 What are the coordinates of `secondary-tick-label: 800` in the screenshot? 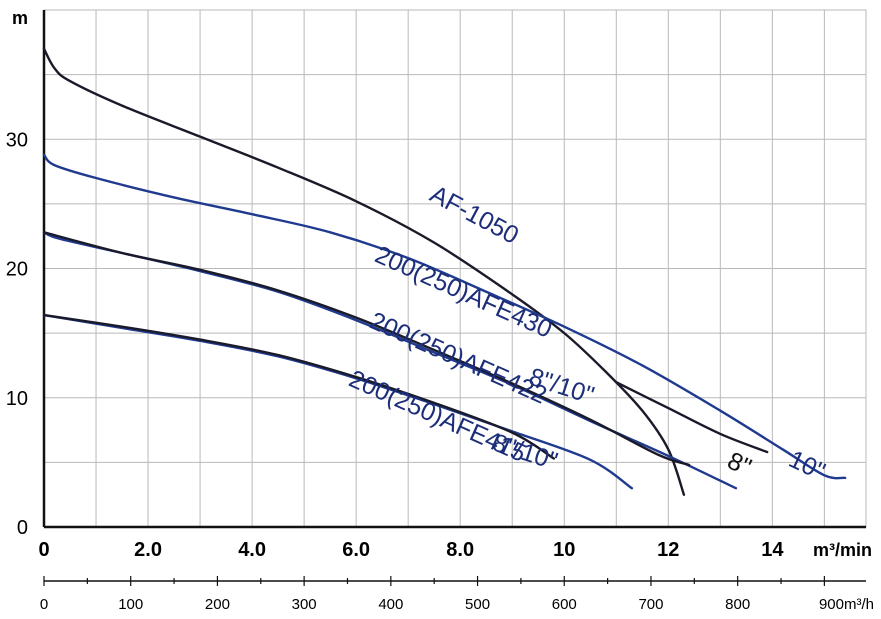 It's located at (737, 604).